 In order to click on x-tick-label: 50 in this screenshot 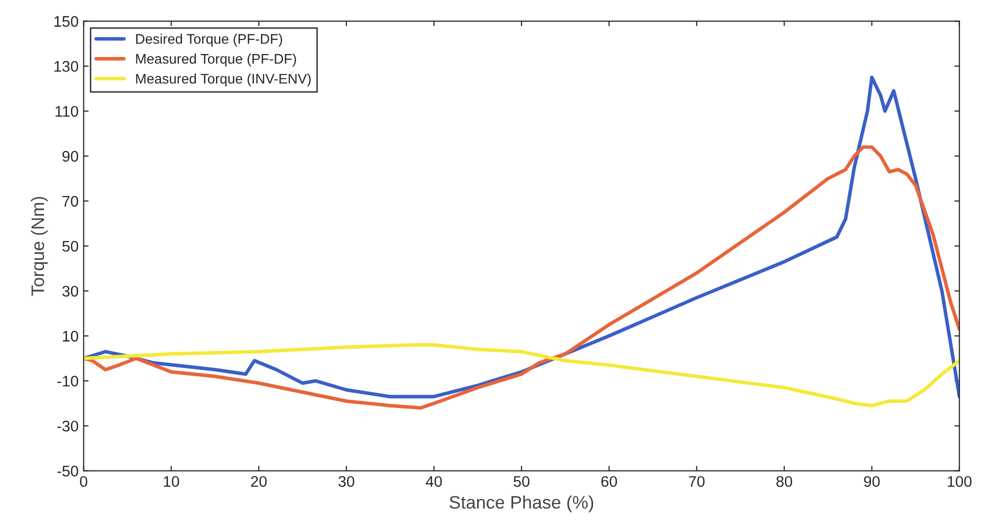, I will do `click(522, 481)`.